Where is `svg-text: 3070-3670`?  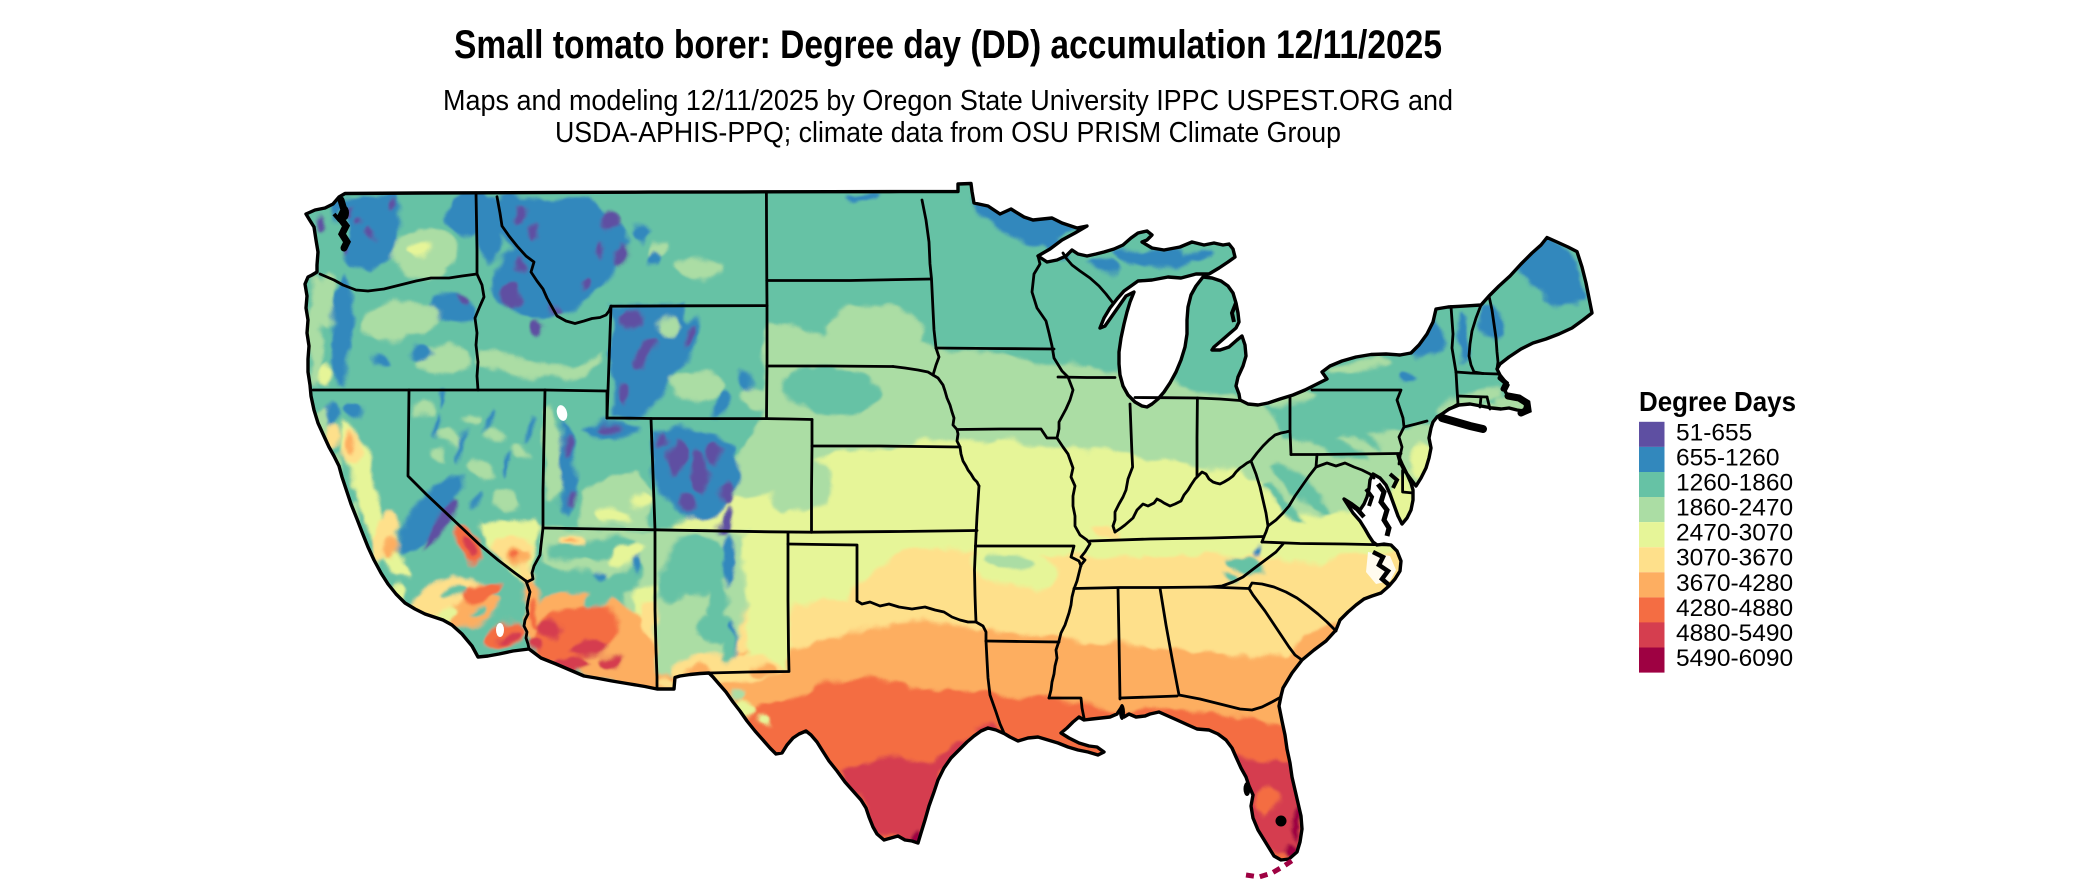
svg-text: 3070-3670 is located at coordinates (1734, 558).